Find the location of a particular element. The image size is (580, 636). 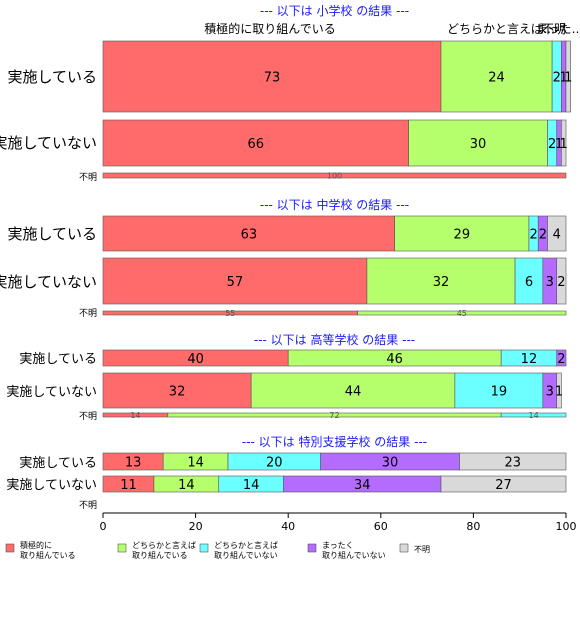

legend-label: 積極的に is located at coordinates (36, 545).